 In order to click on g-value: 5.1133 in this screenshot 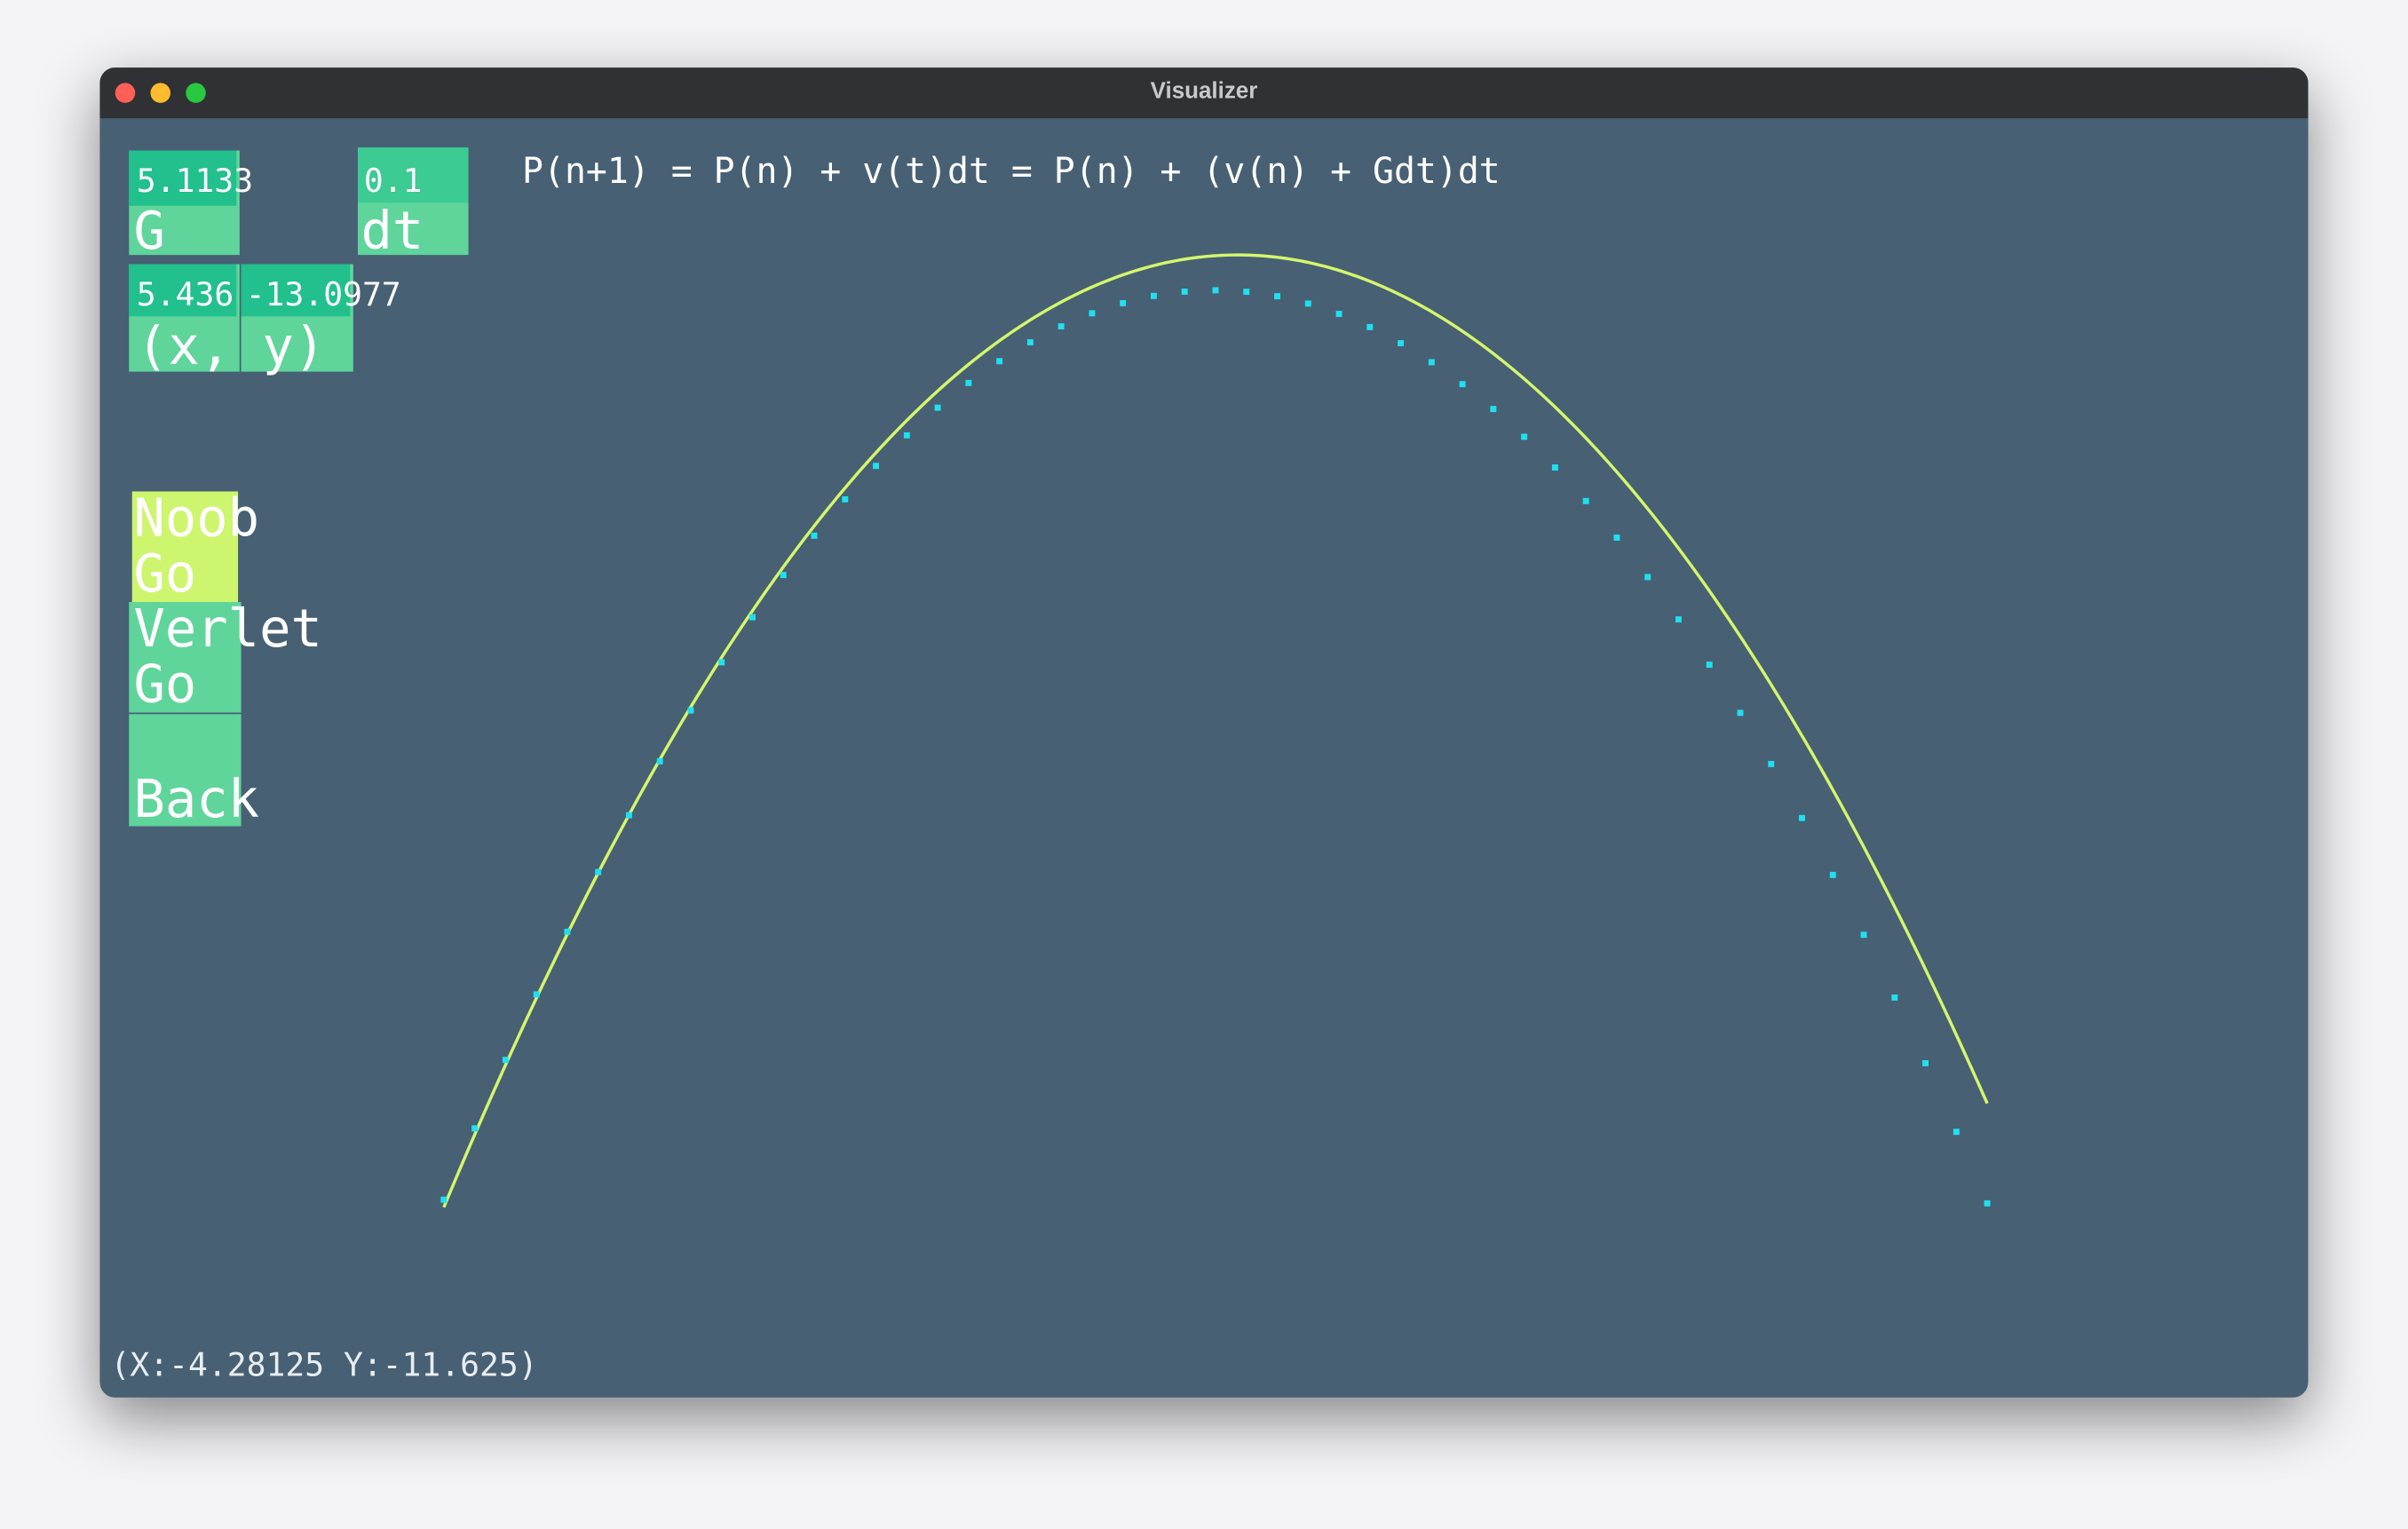, I will do `click(195, 181)`.